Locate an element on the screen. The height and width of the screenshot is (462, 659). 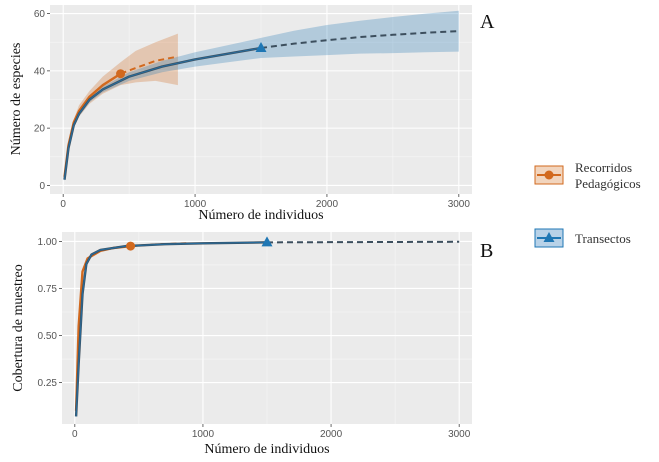
panel-a-x-axis-title: Número de individuos is located at coordinates (260, 215).